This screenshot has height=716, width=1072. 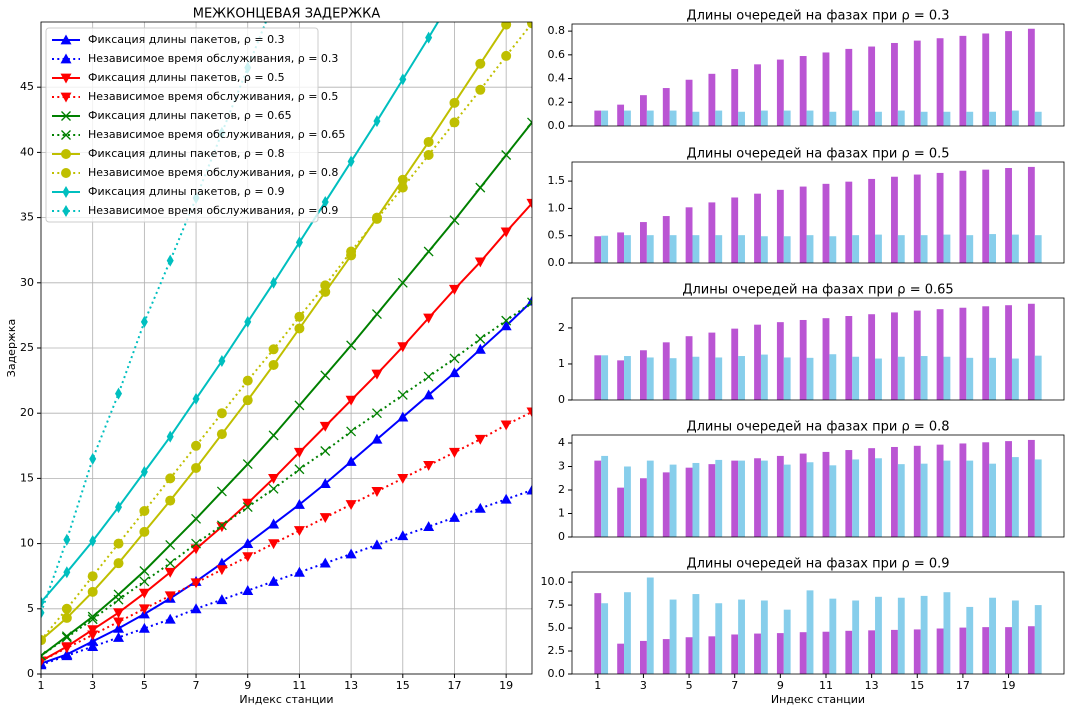 What do you see at coordinates (299, 685) in the screenshot?
I see `x-tick-label: 11` at bounding box center [299, 685].